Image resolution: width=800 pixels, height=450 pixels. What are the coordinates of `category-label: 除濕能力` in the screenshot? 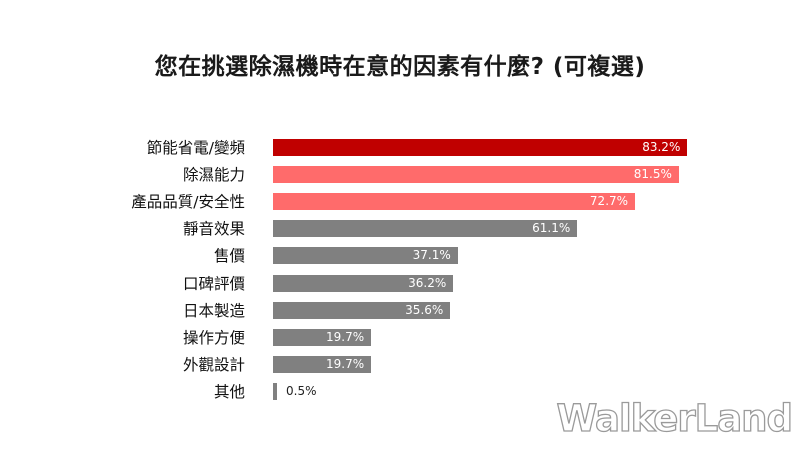 It's located at (213, 175).